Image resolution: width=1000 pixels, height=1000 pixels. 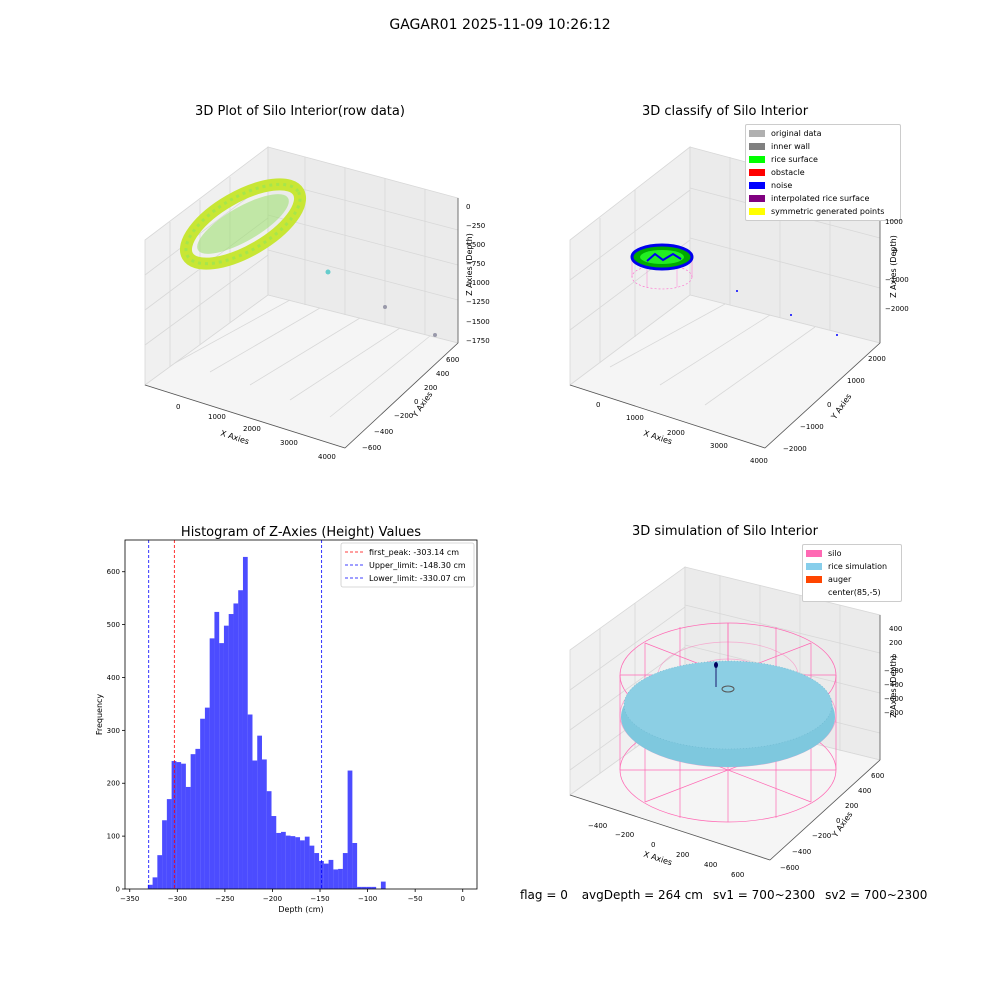 I want to click on x-tick-label: −200, so click(x=272, y=899).